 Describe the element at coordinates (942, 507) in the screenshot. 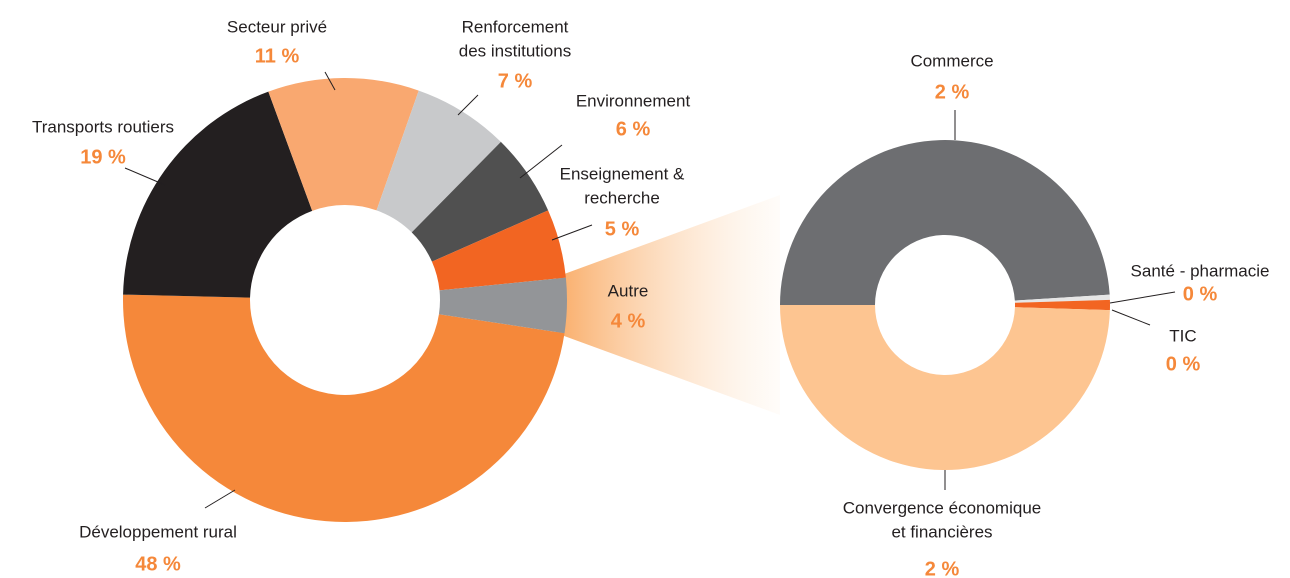

I see `slice-label: Convergence économique` at that location.